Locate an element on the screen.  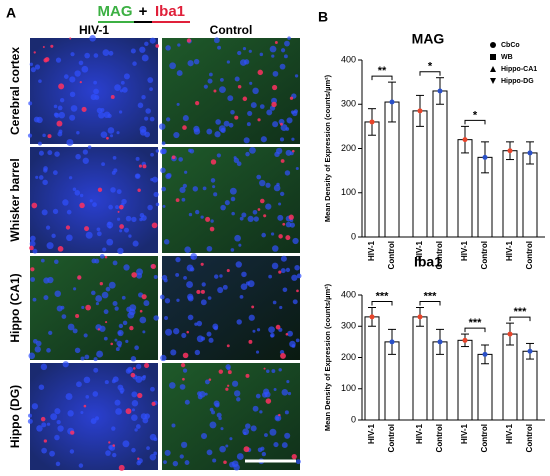
y-tick-label: 100 is located at coordinates (348, 388).